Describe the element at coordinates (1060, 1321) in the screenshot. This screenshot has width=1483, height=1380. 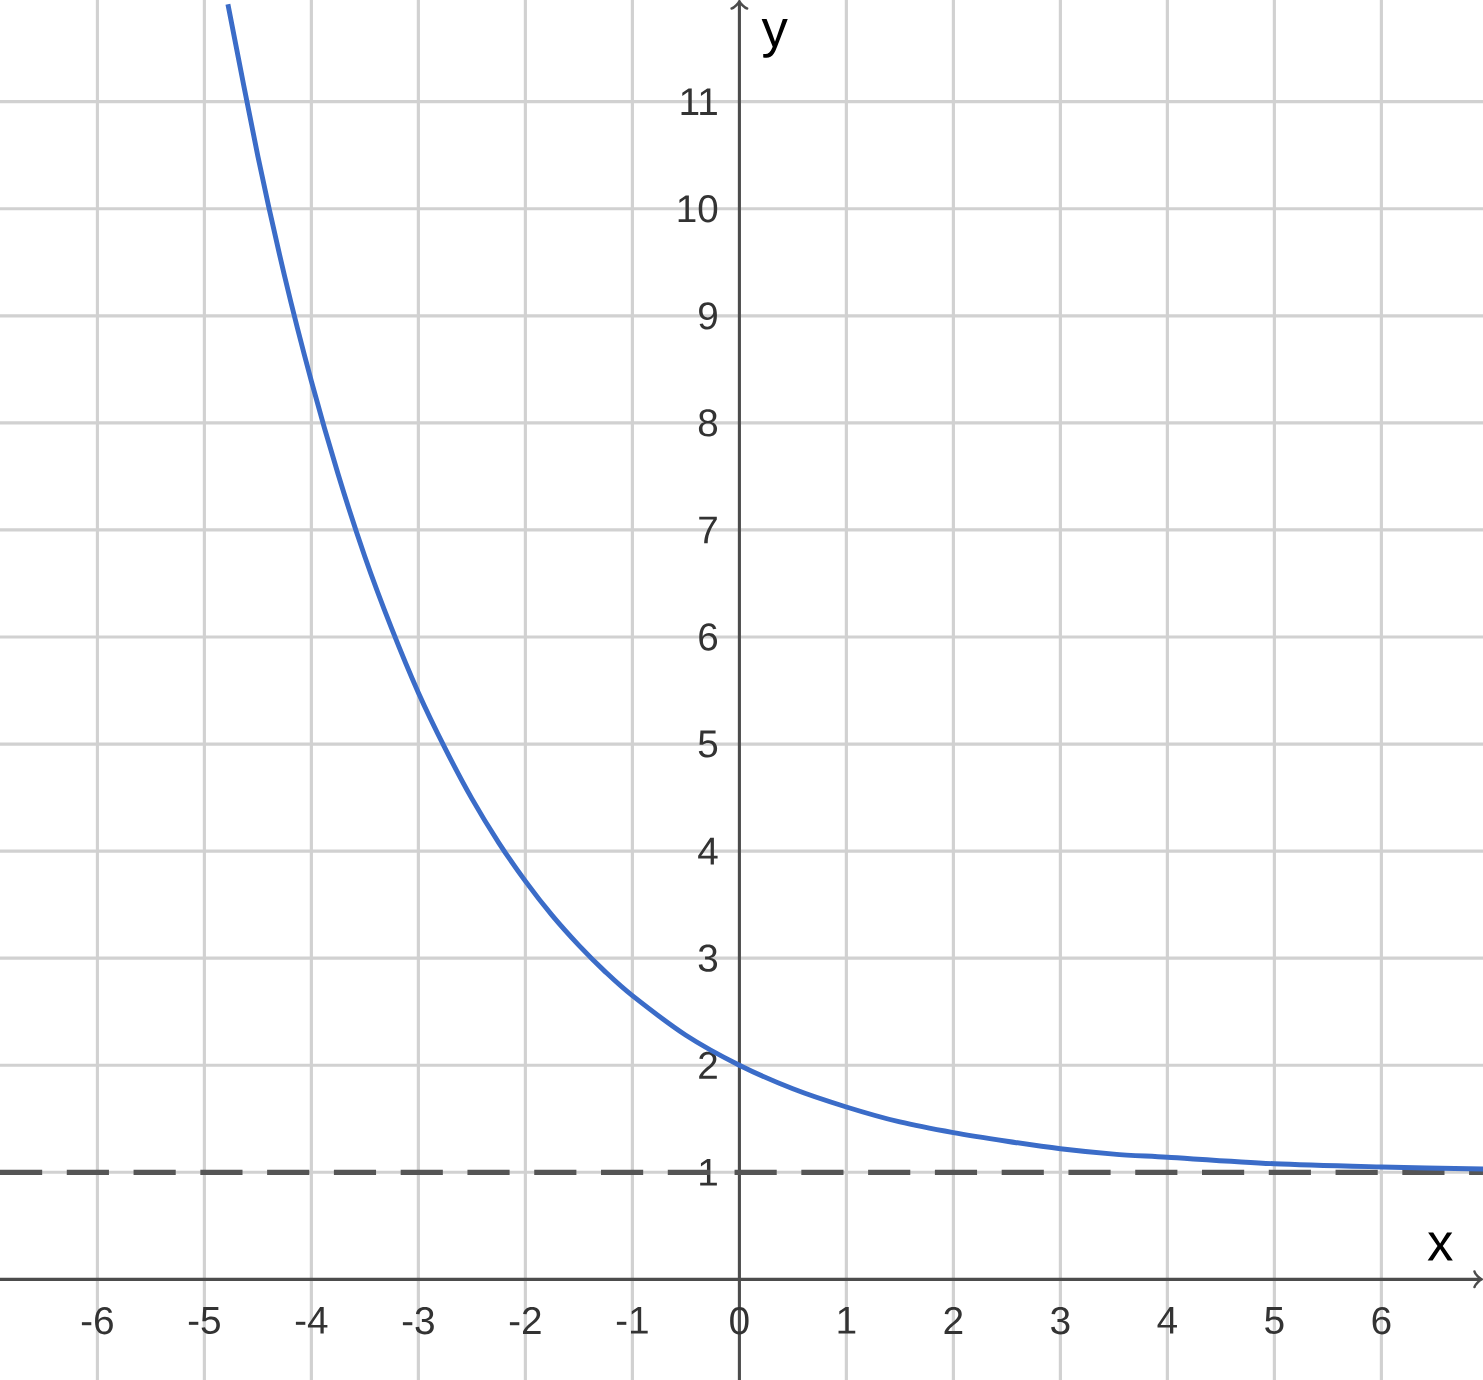
I see `x-tick-label: 3` at that location.